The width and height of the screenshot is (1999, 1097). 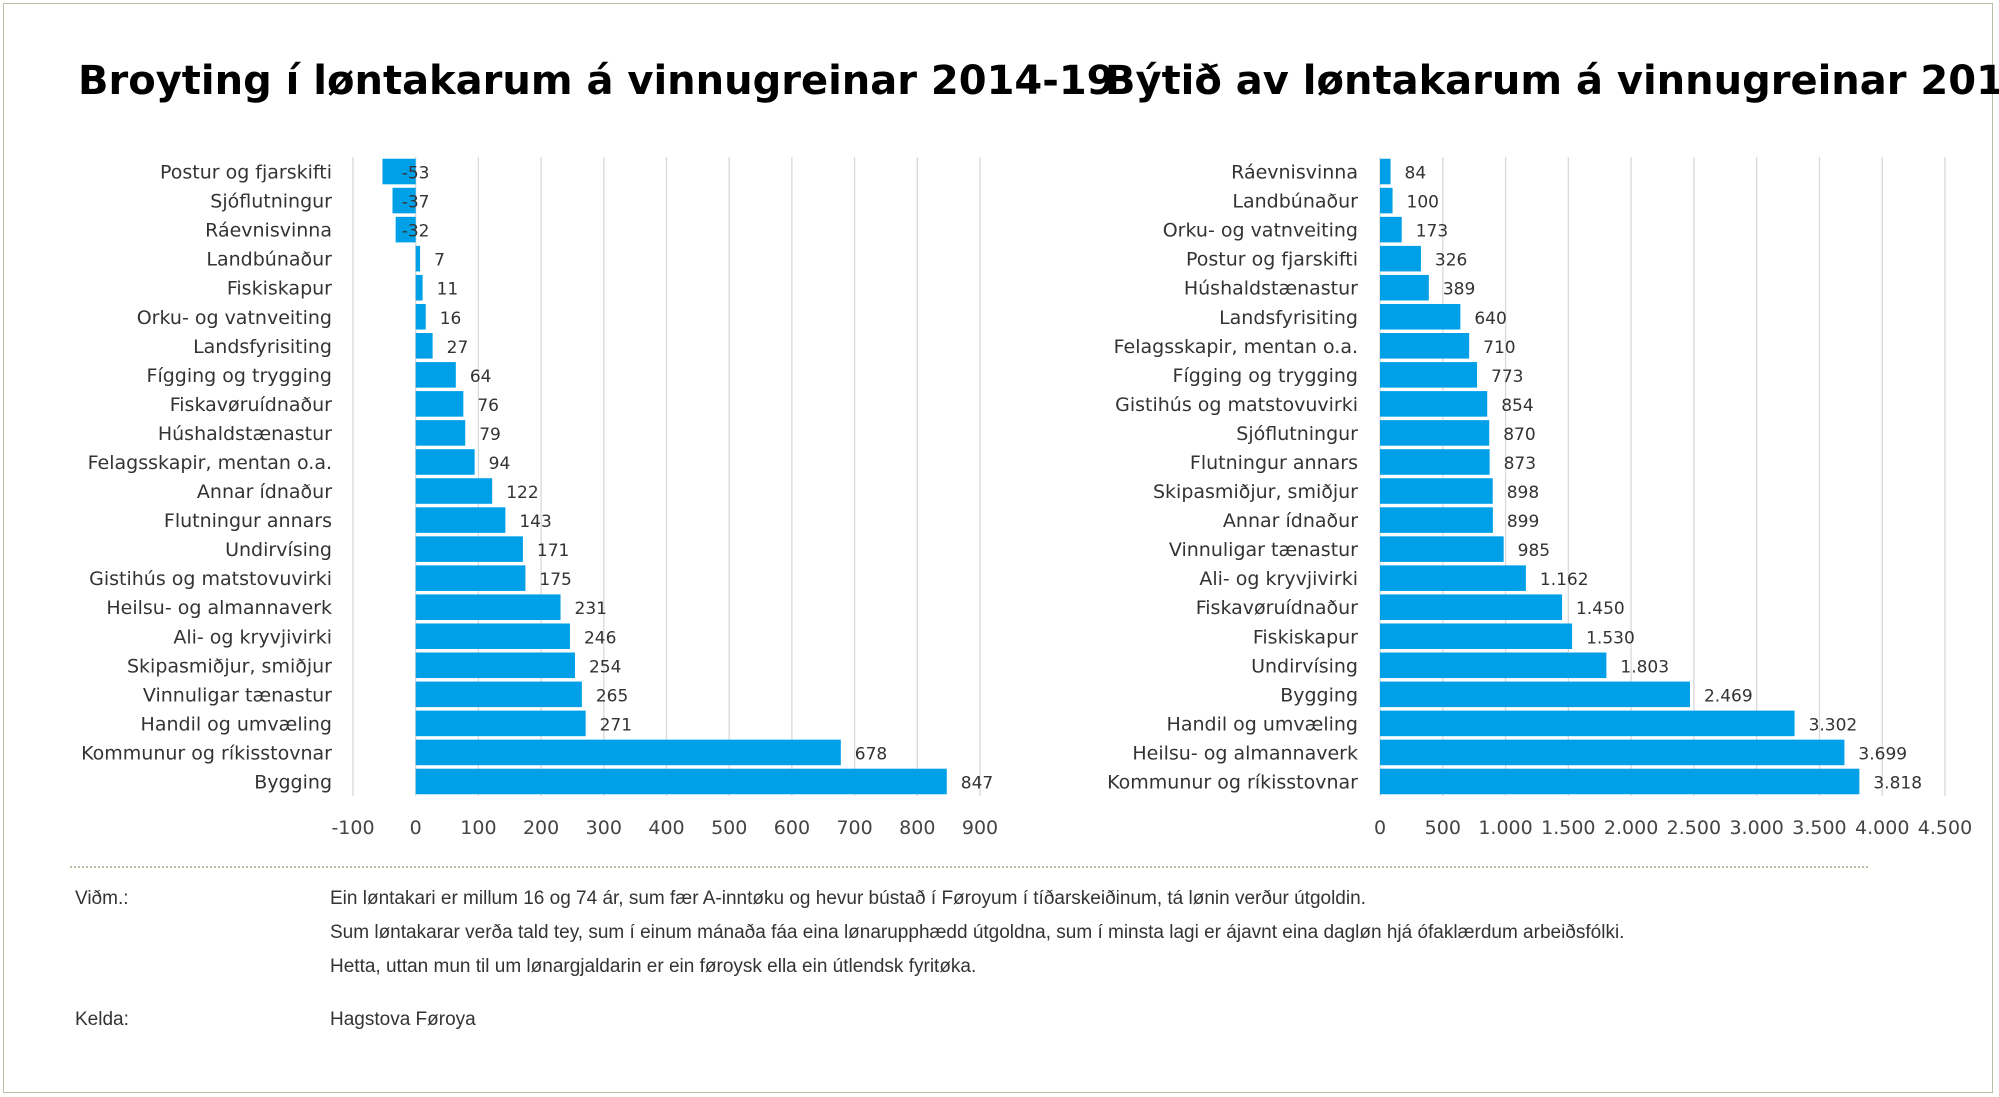 What do you see at coordinates (1271, 289) in the screenshot?
I see `right-category-label: Húshaldstænastur` at bounding box center [1271, 289].